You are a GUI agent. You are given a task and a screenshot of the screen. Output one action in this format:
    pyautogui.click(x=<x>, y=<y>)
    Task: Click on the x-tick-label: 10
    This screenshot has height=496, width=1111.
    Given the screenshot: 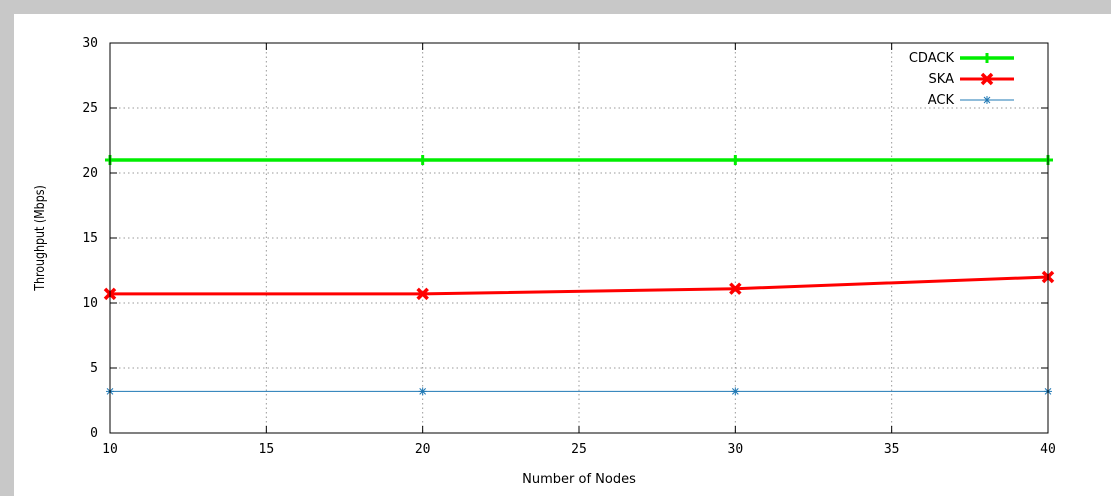 What is the action you would take?
    pyautogui.click(x=110, y=449)
    